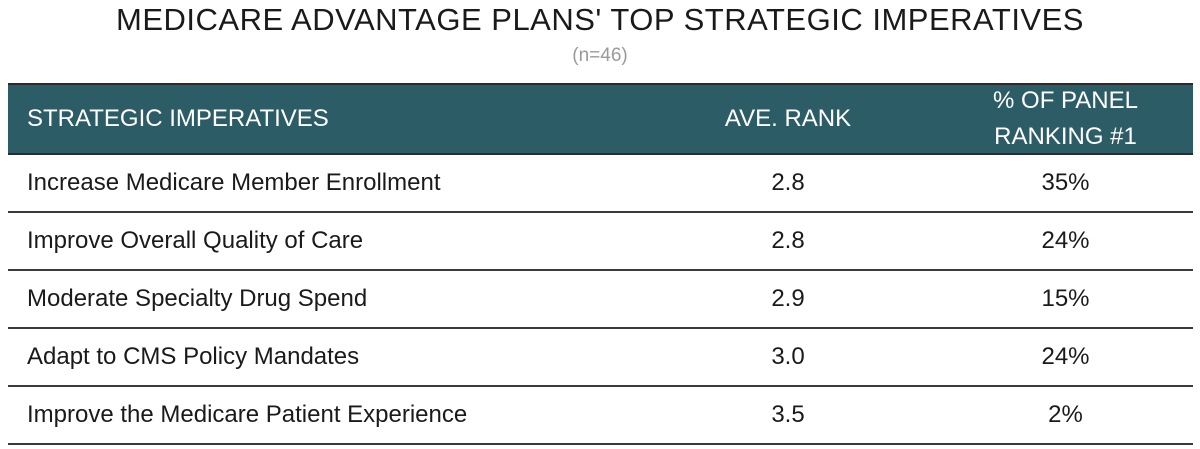 The width and height of the screenshot is (1200, 449). Describe the element at coordinates (600, 55) in the screenshot. I see `chart-subtitle: (n=46)` at that location.